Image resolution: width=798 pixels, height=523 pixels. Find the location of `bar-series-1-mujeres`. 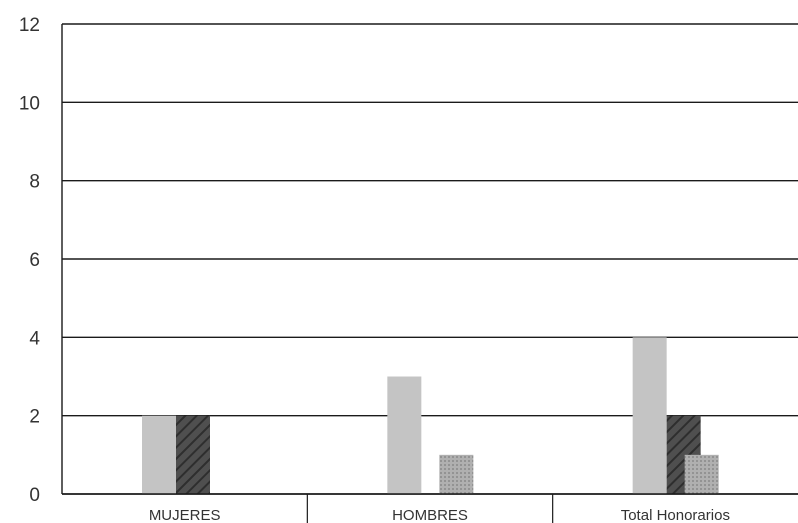

bar-series-1-mujeres is located at coordinates (159, 454).